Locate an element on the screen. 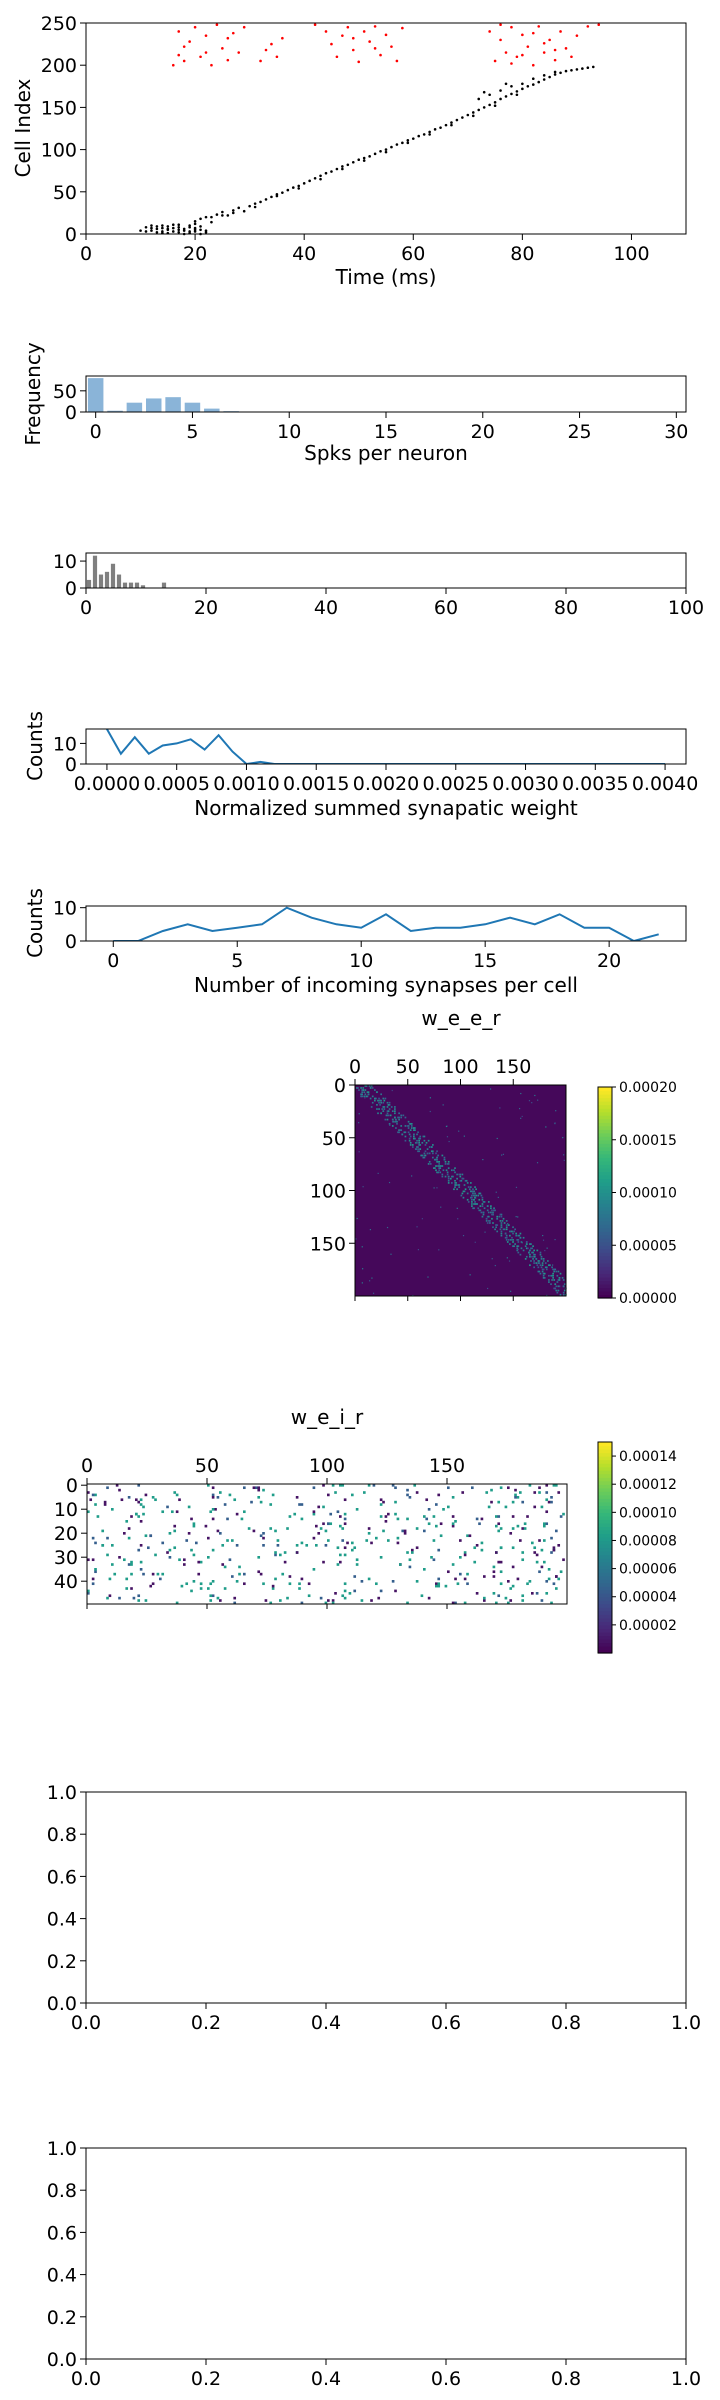  empty-axes-2: 0.0 0.2 0.4 0.6 0.8 1.00.00.20.40.60.81.0 is located at coordinates (374, 2264).